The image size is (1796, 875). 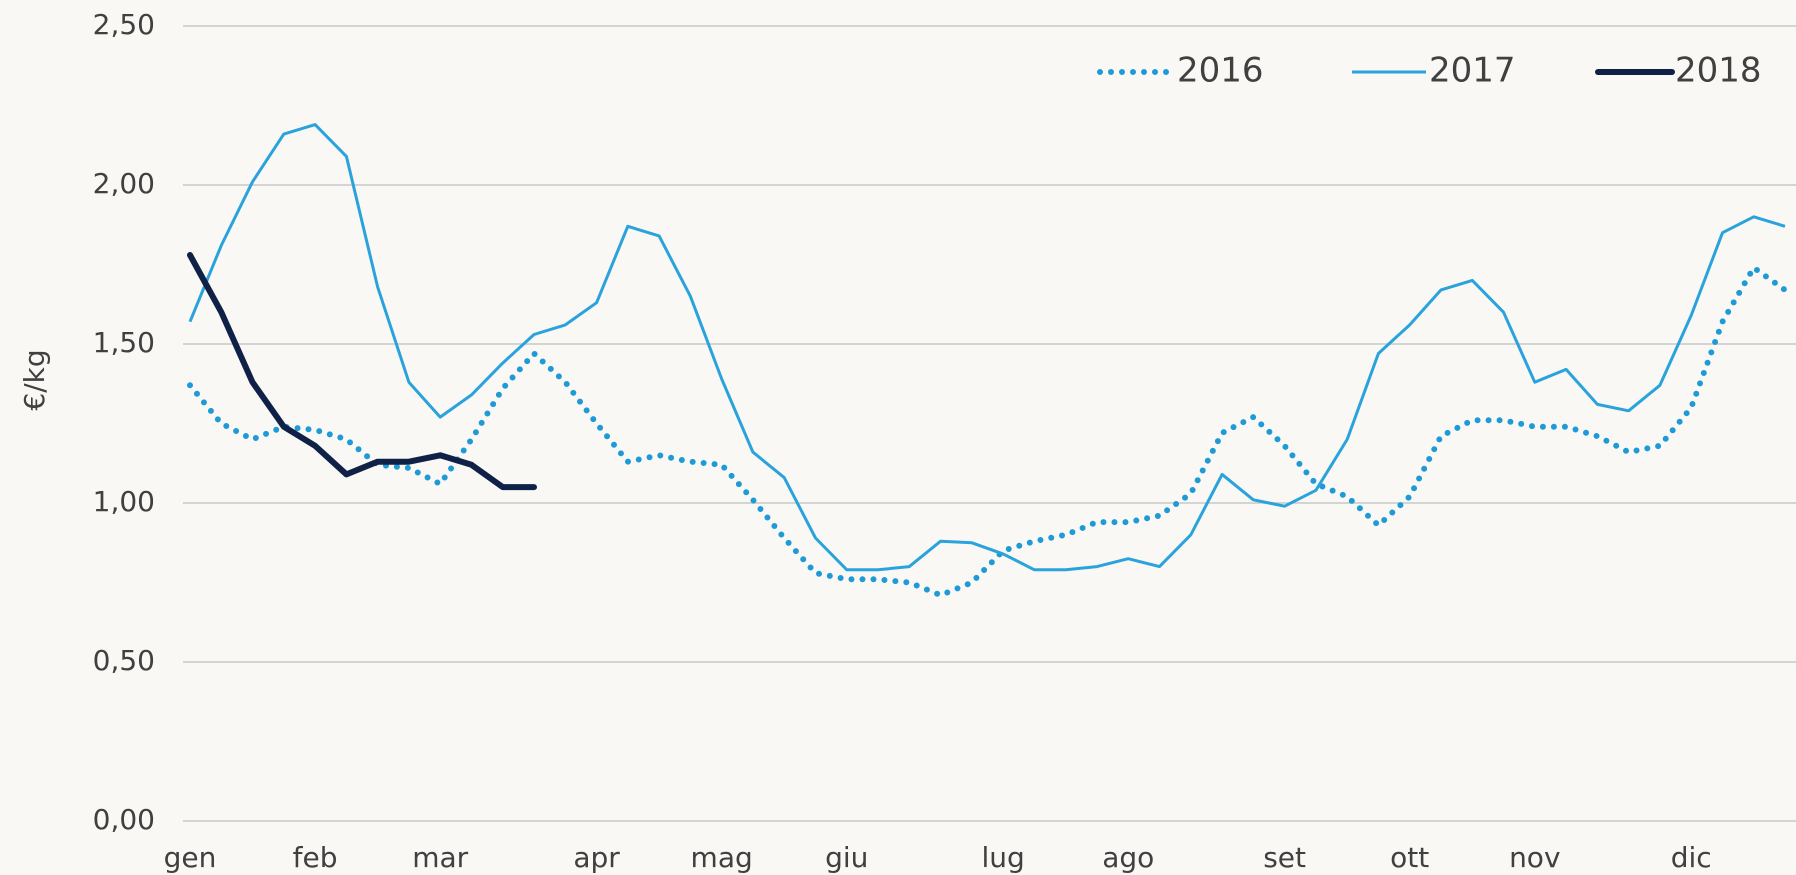 I want to click on x-tick-label: ago, so click(x=1128, y=857).